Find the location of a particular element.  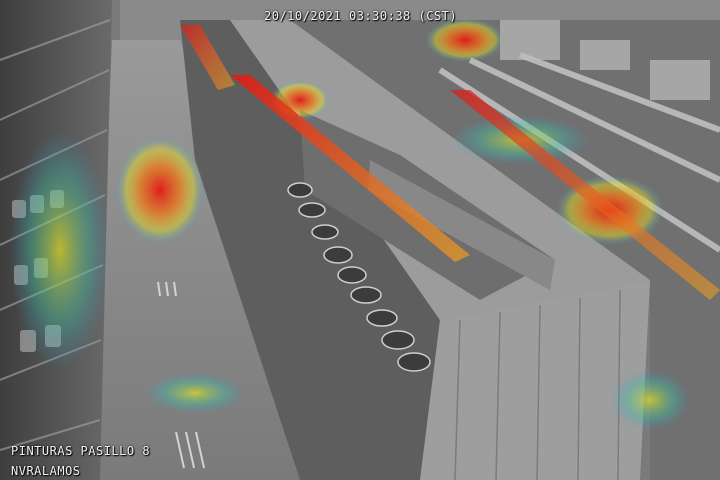

camera-label: PINTURAS PASILLO 8 NVRALAMOS is located at coordinates (80, 460).